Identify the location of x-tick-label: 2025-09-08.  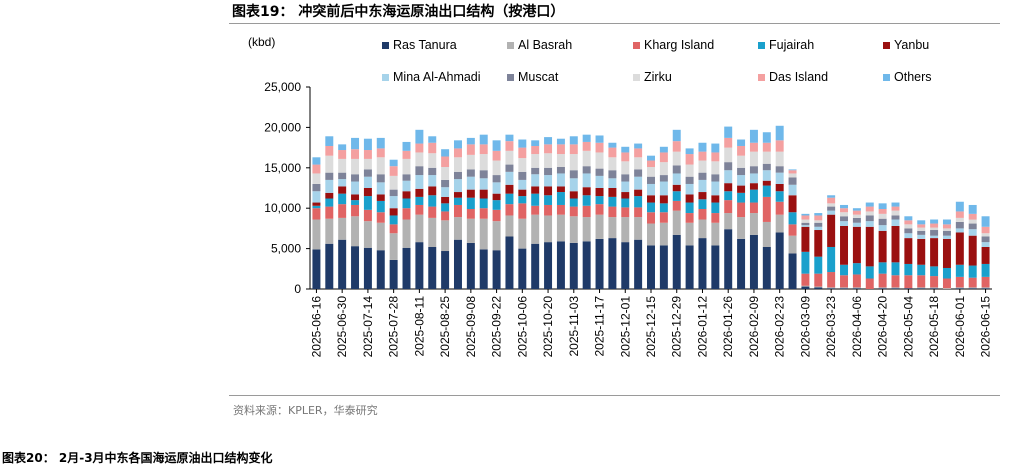
(471, 327).